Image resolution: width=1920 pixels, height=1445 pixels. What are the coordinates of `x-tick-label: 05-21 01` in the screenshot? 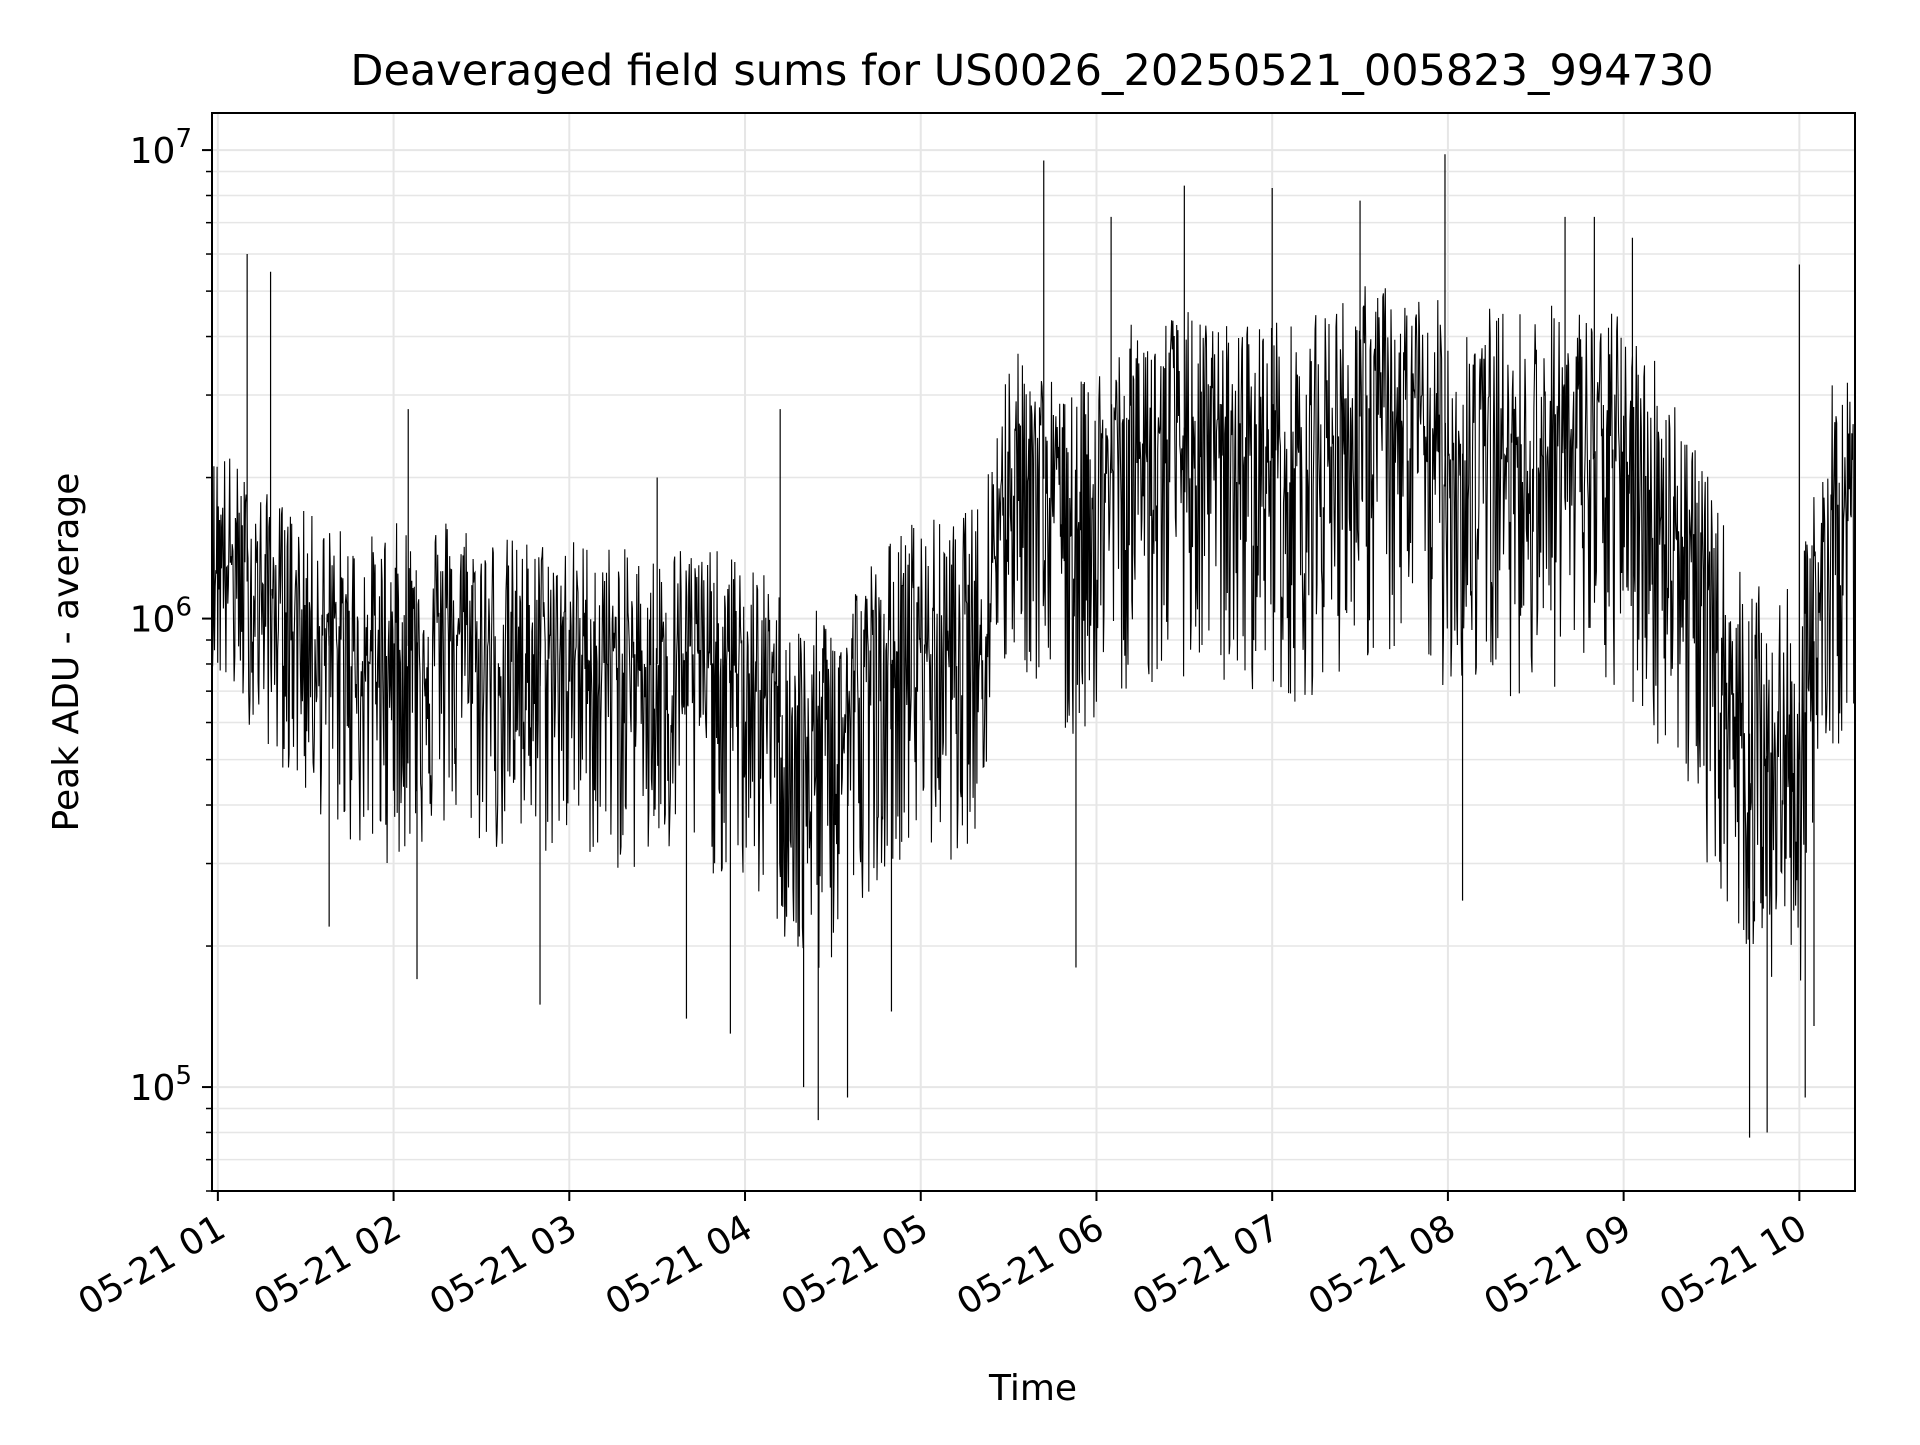 It's located at (152, 1265).